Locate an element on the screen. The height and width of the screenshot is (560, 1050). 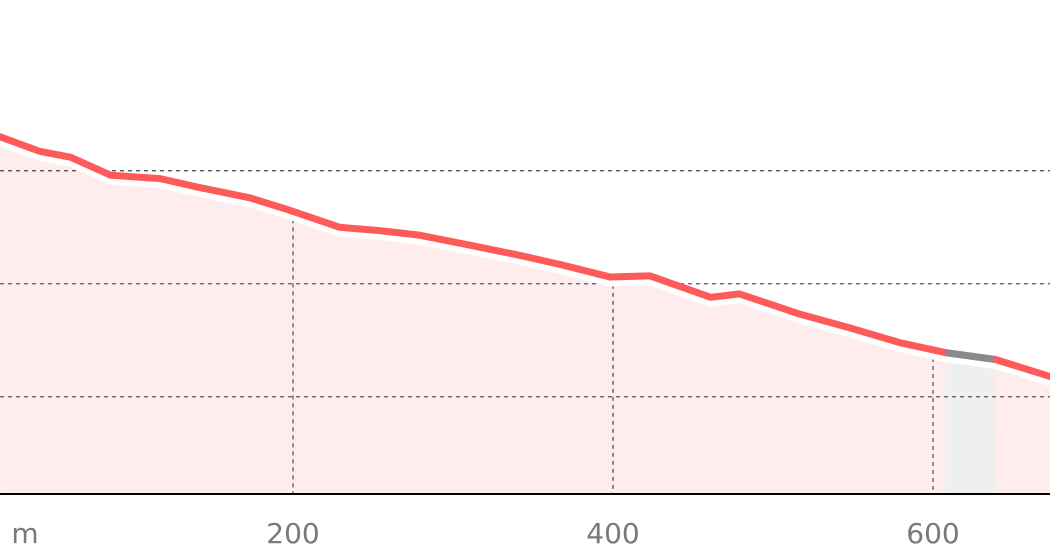
highlight-segment is located at coordinates (970, 356).